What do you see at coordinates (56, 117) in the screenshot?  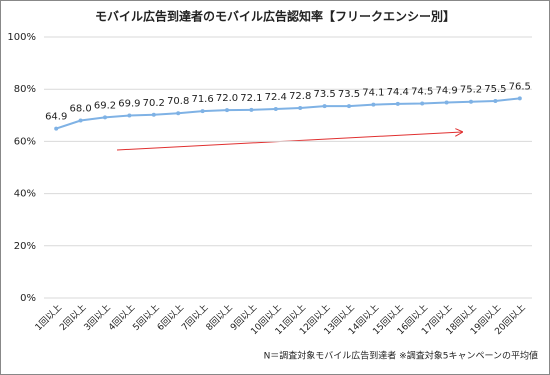 I see `data-label: 64.9` at bounding box center [56, 117].